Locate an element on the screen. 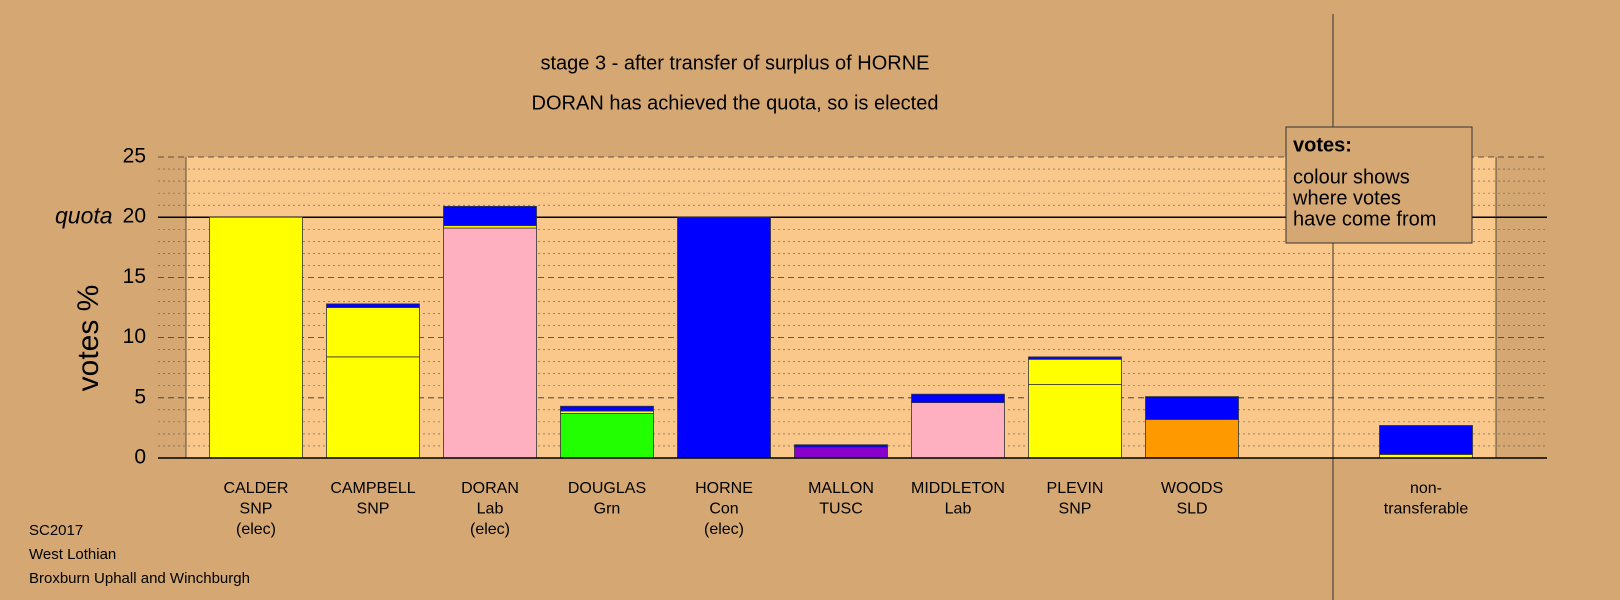 The image size is (1620, 600). quota-label: quota is located at coordinates (84, 215).